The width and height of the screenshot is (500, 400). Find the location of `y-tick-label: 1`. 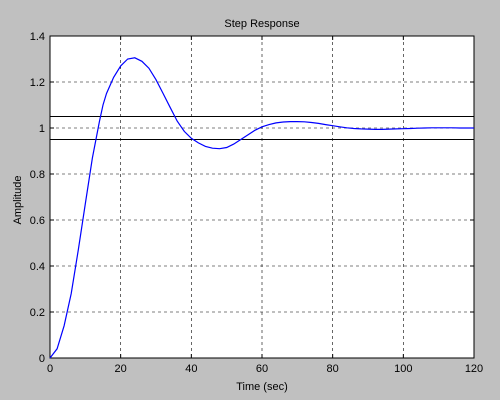

y-tick-label: 1 is located at coordinates (42, 129).